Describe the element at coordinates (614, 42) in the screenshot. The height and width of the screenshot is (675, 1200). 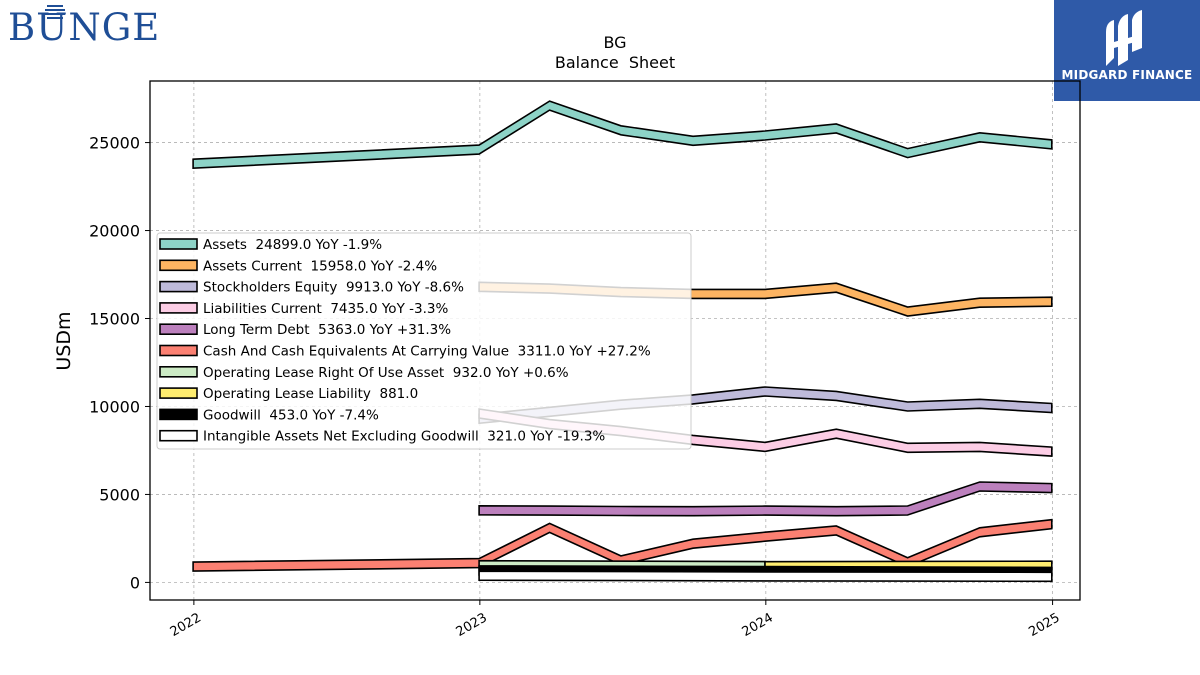
I see `chart-title: BG` at that location.